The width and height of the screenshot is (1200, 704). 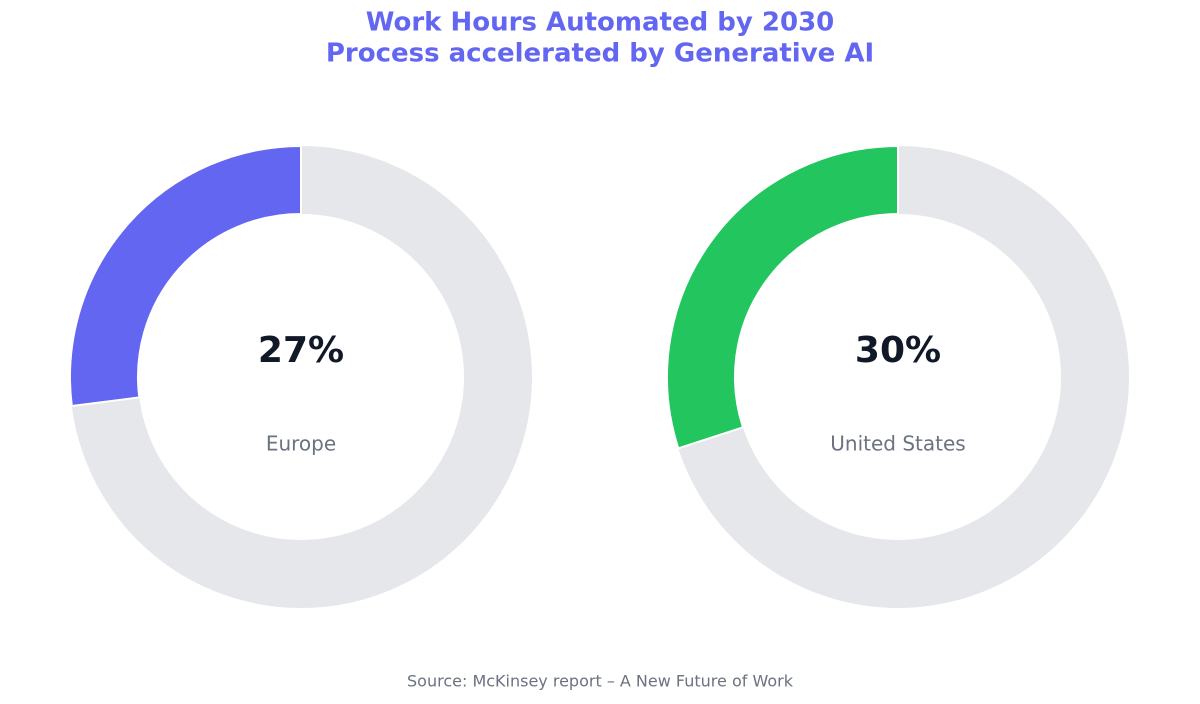 I want to click on donut-label: Europe, so click(x=301, y=444).